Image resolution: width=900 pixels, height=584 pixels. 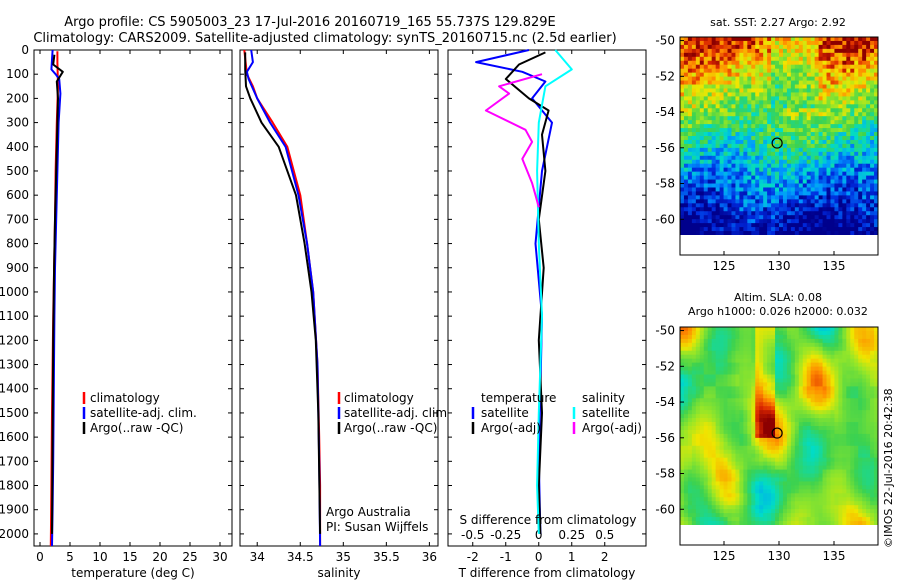 I want to click on salinity-annotation-line2: PI: Susan Wijffels, so click(x=377, y=527).